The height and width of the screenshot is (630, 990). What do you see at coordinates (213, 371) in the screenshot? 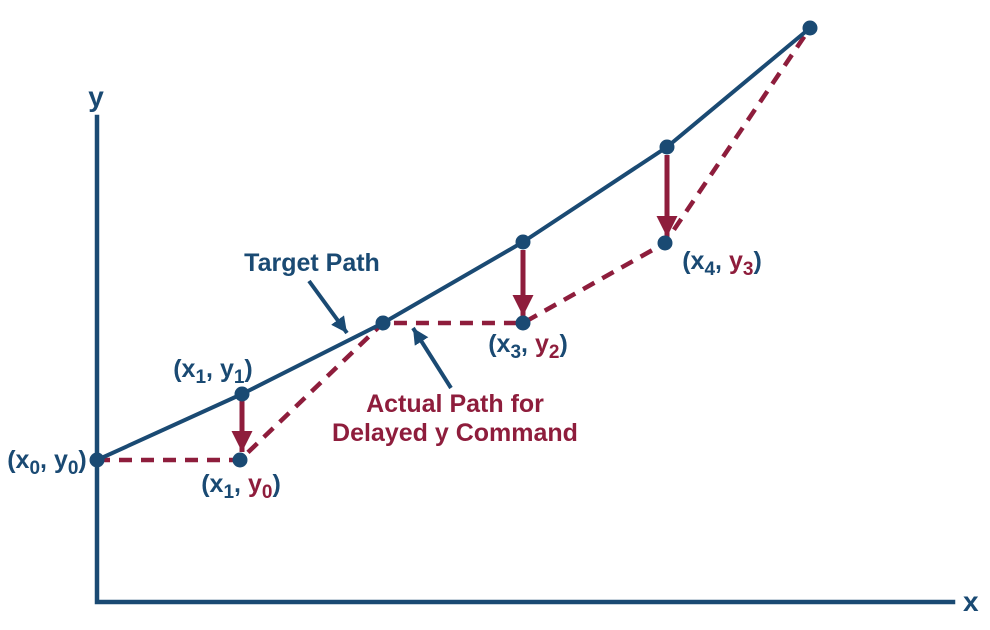
I see `point-label-x1y1: (x1, y1)` at bounding box center [213, 371].